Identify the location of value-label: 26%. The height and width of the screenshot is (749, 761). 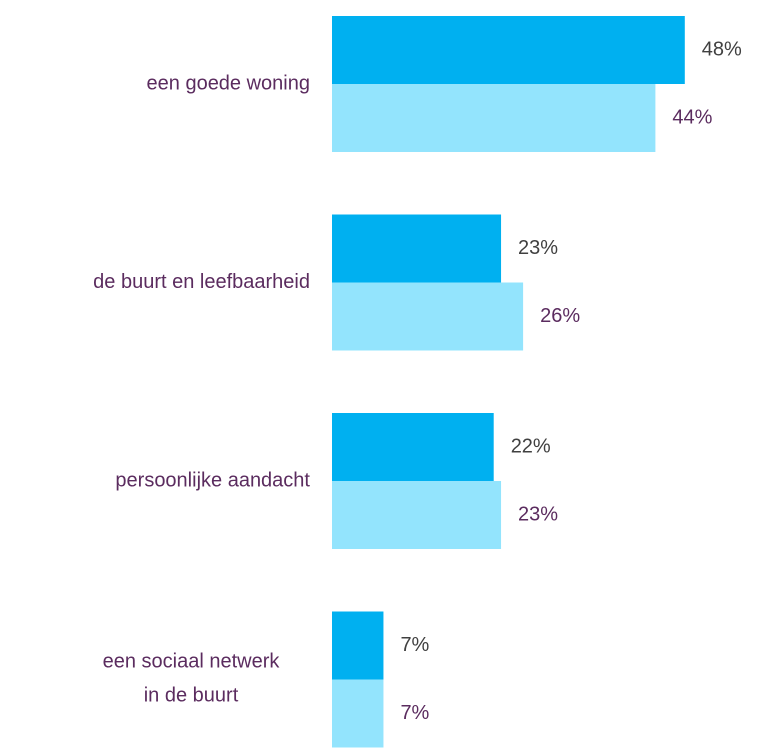
(560, 316).